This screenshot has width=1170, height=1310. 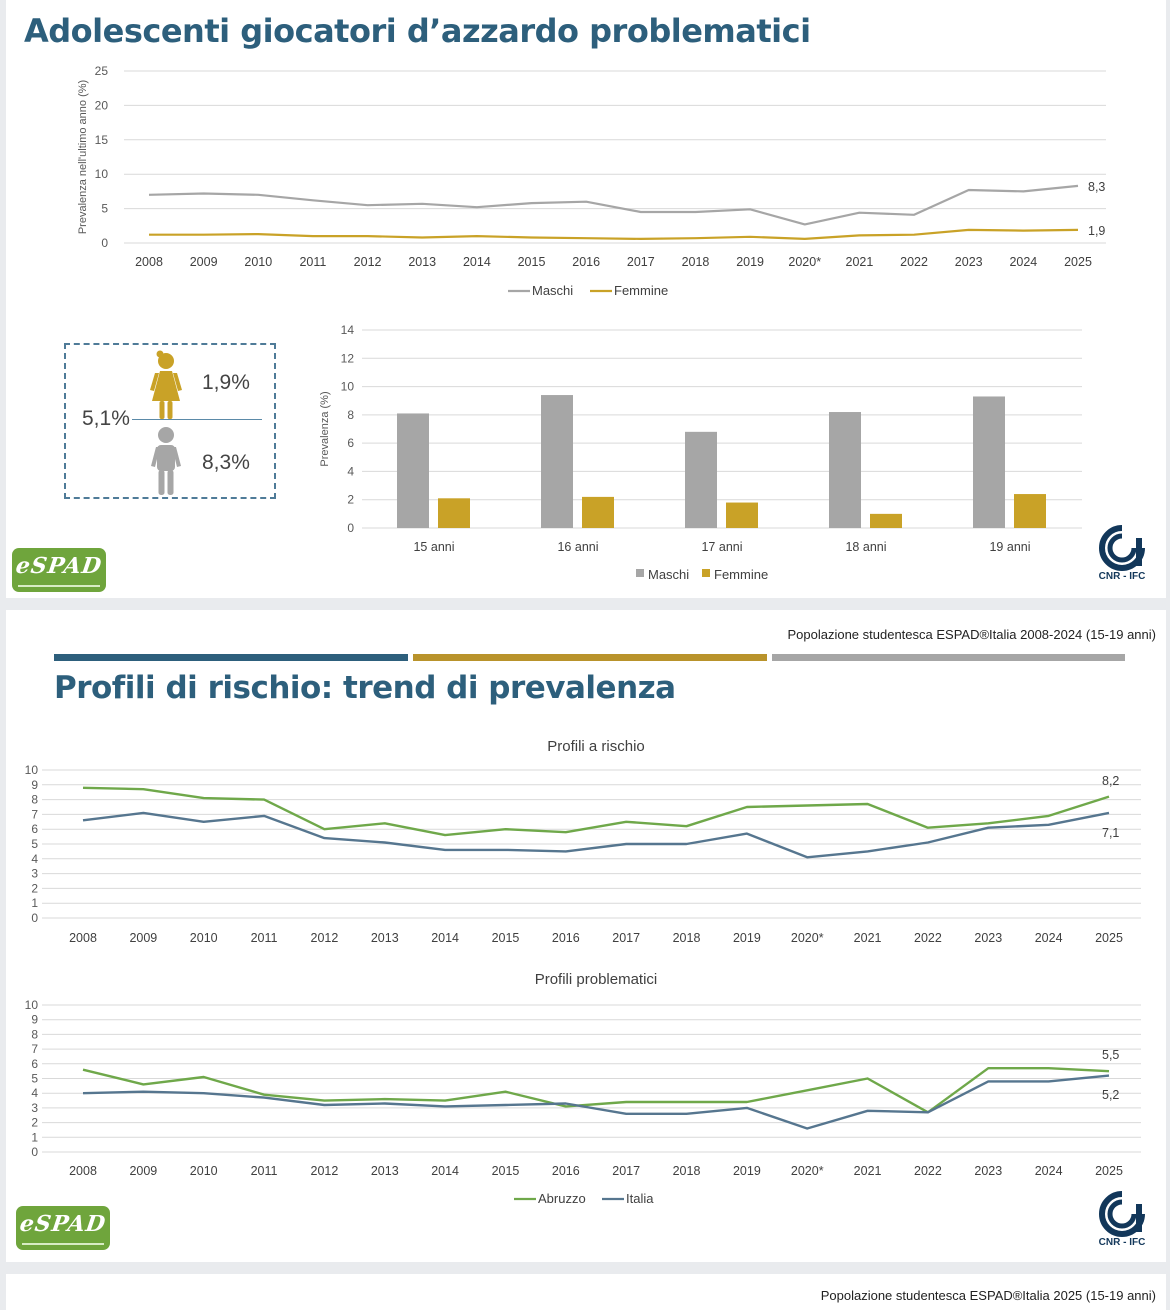 What do you see at coordinates (562, 1198) in the screenshot?
I see `legend-entry: Abruzzo` at bounding box center [562, 1198].